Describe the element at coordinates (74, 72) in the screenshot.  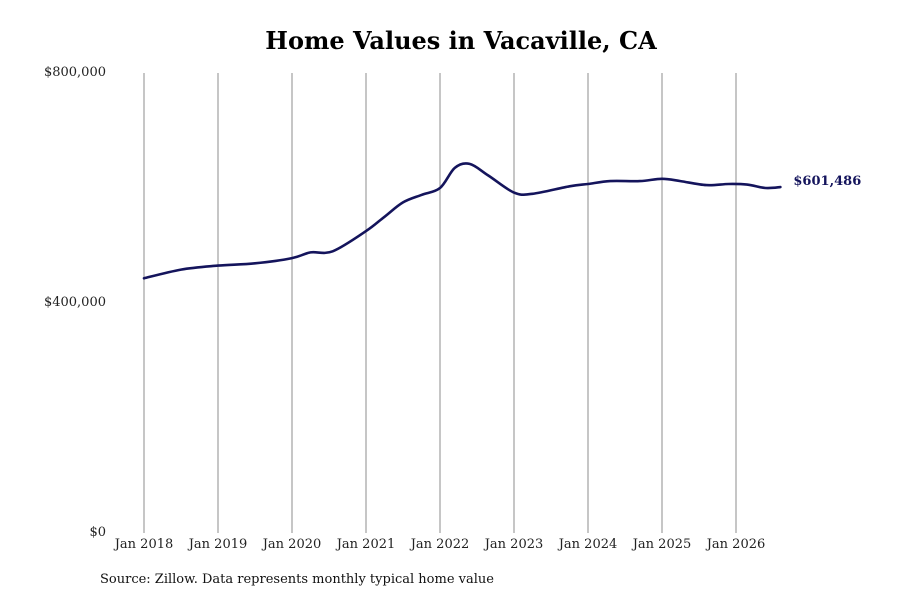
I see `y-tick-label-0: $800,000` at that location.